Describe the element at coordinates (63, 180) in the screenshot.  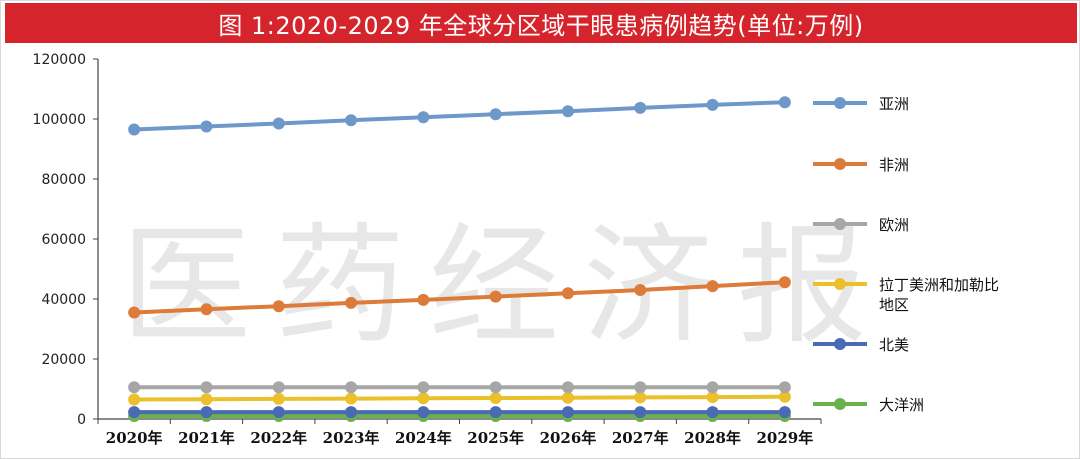
I see `y-tick-label: 80000` at that location.